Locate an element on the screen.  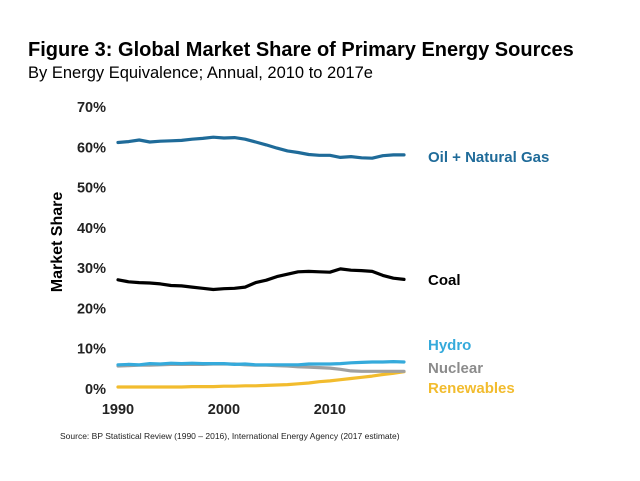
y-tick-label: 30% is located at coordinates (91, 269).